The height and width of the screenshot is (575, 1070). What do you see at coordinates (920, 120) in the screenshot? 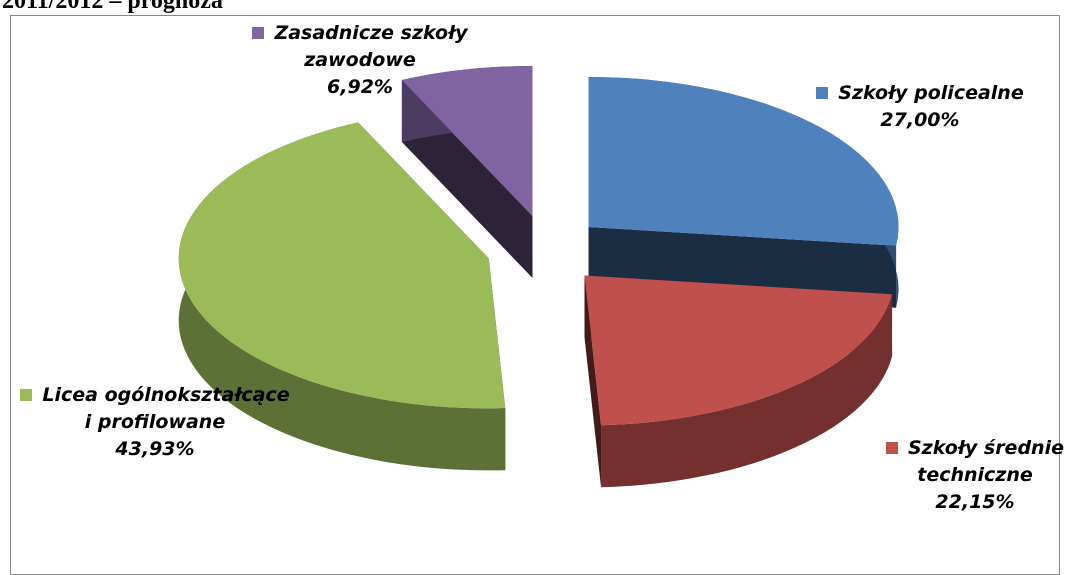
I see `value-label: 27,00%` at bounding box center [920, 120].